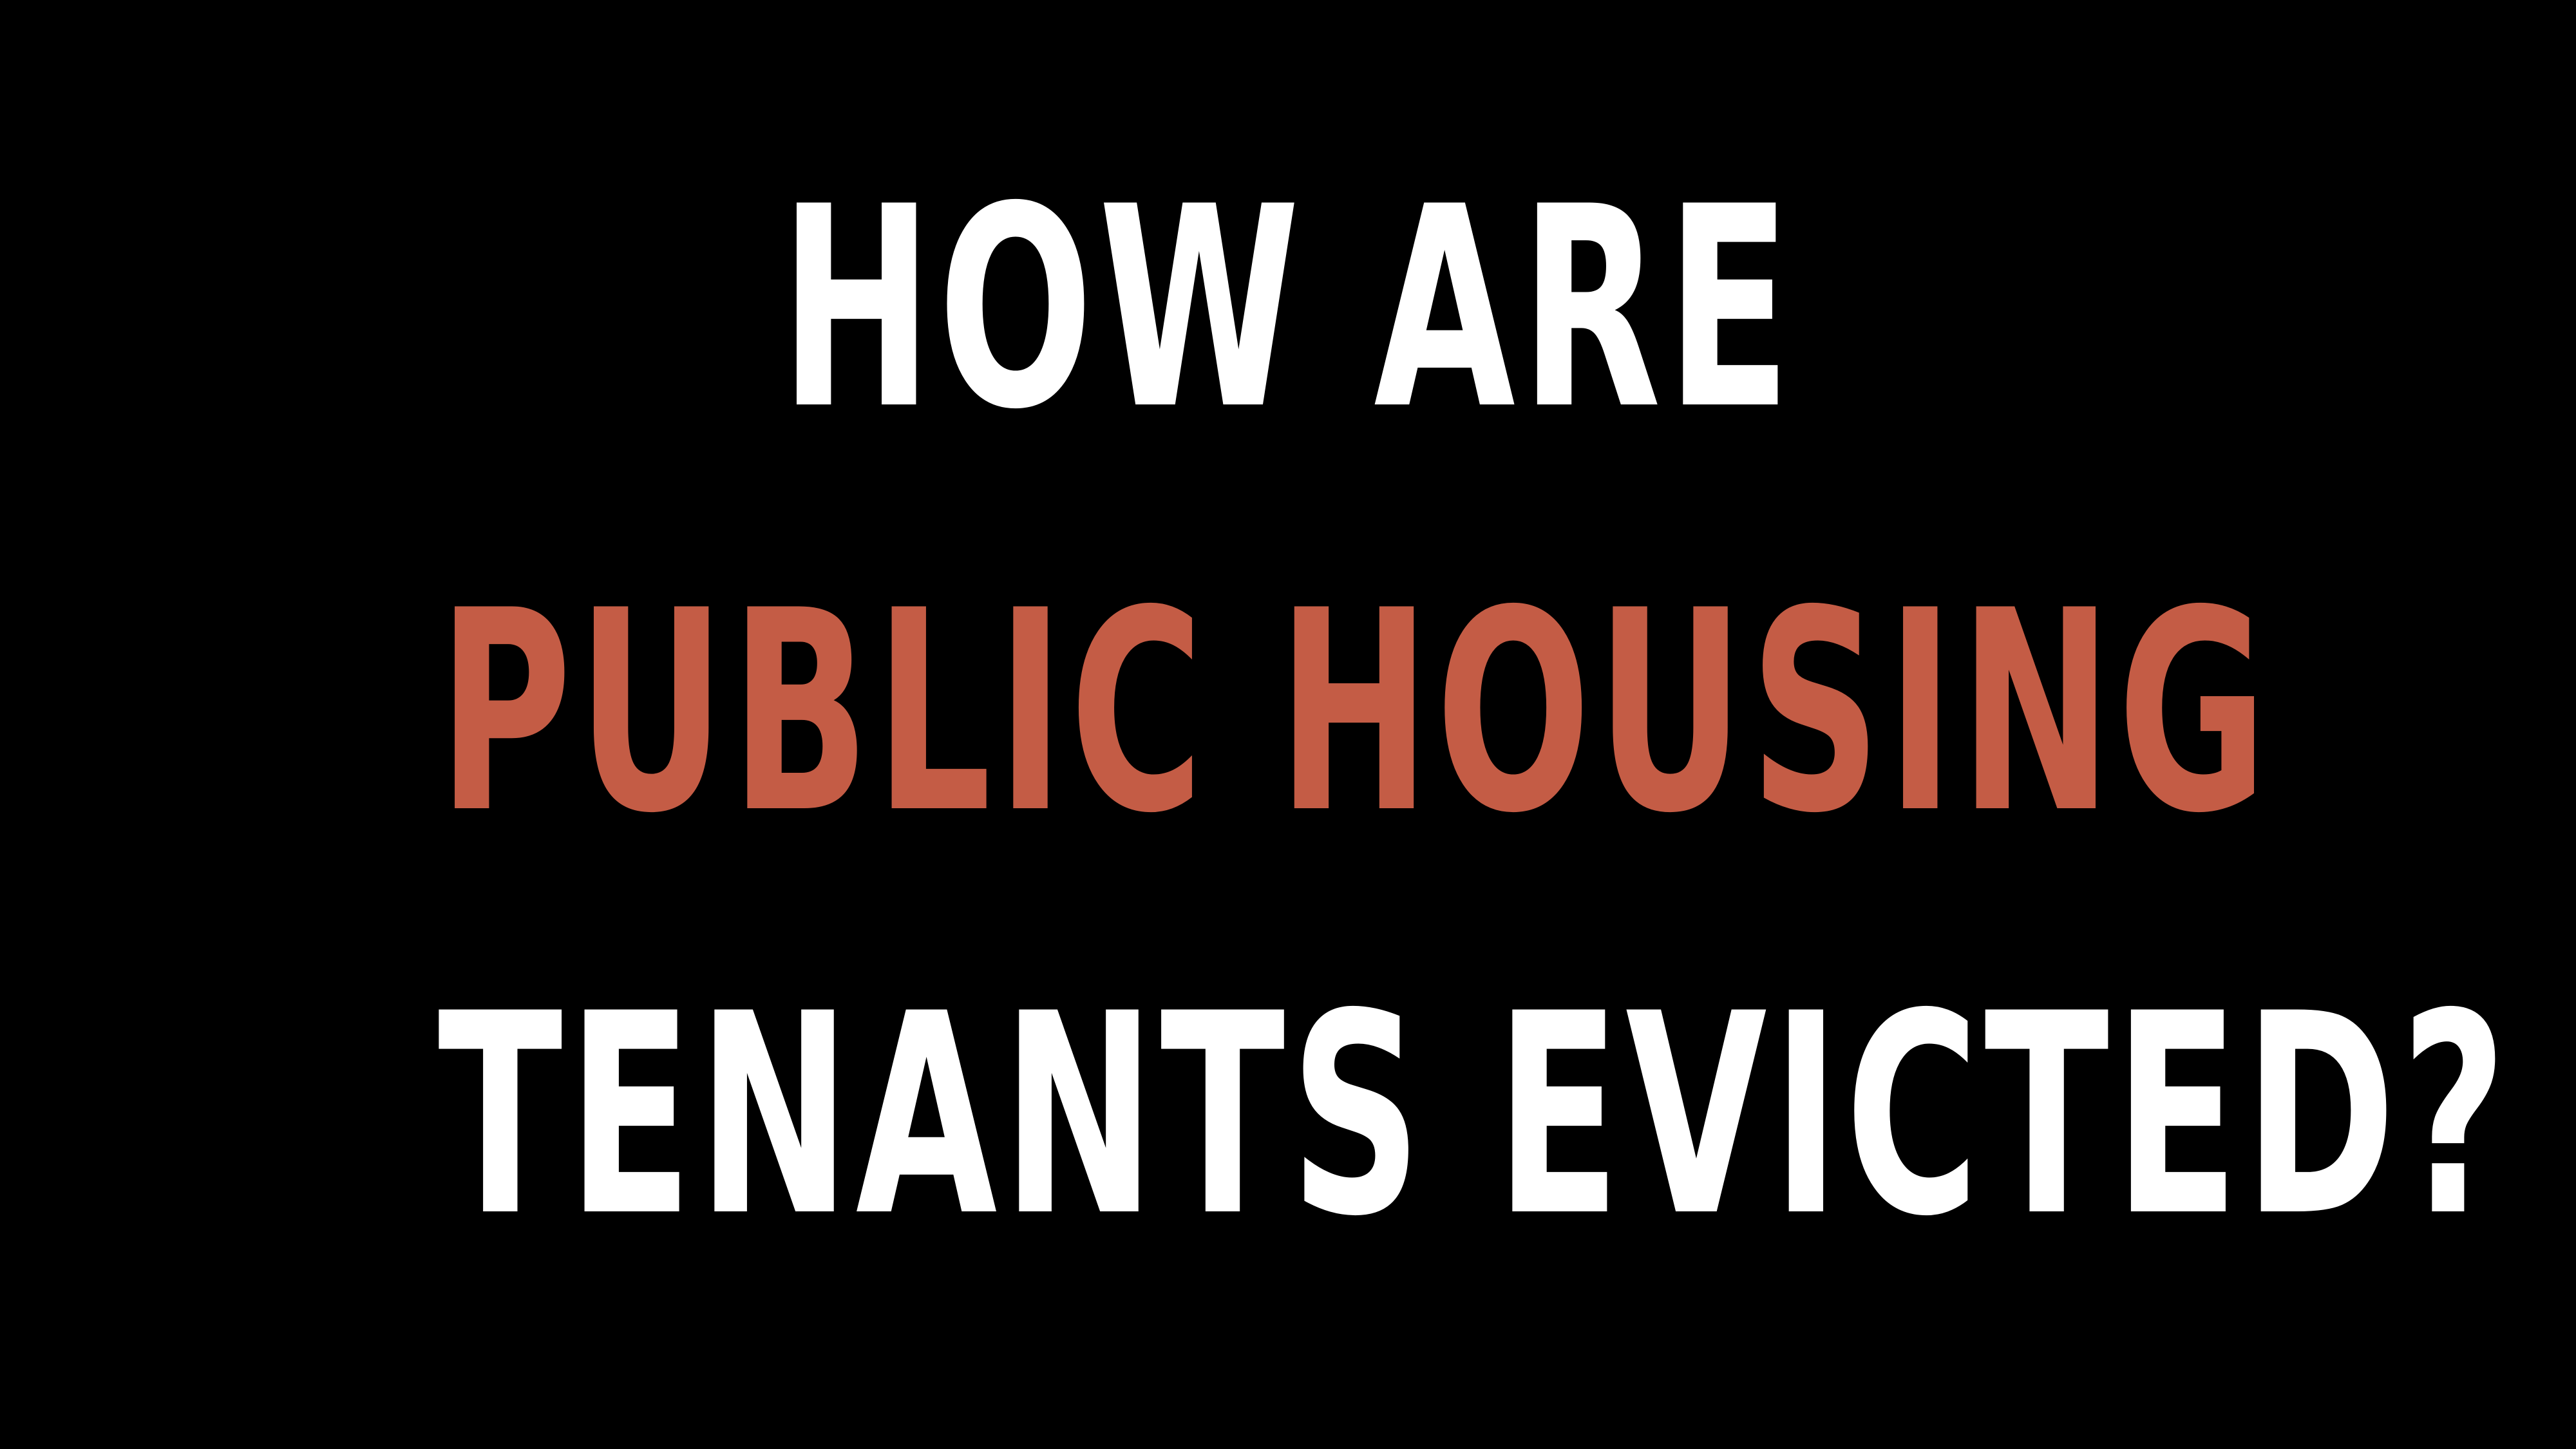 The width and height of the screenshot is (2576, 1449). Describe the element at coordinates (1288, 309) in the screenshot. I see `headline-line-1: HOW ARE` at that location.